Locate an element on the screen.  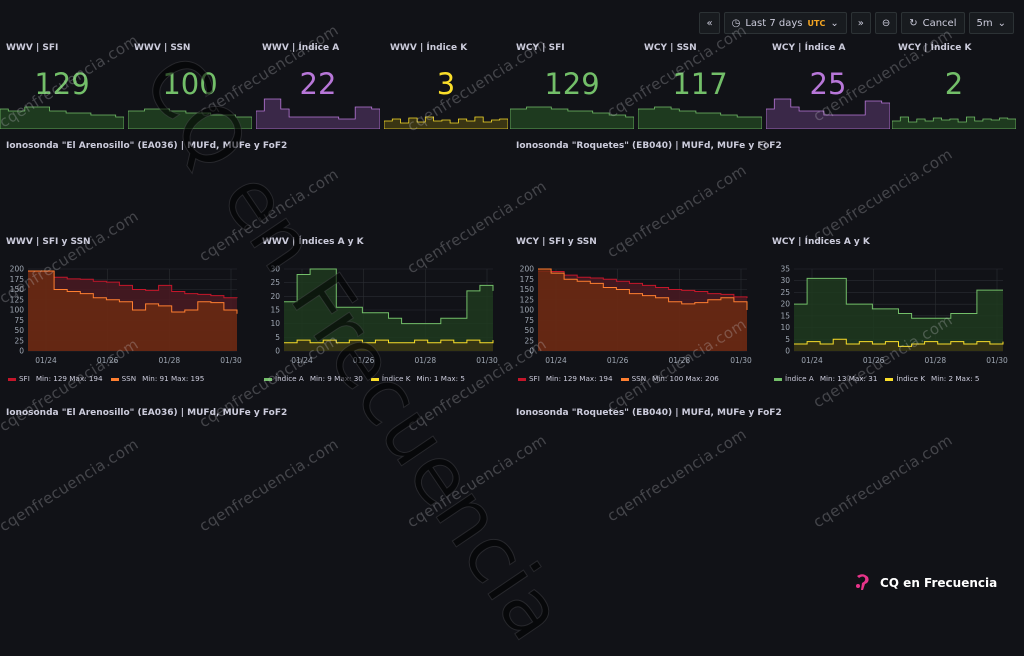
zoom-out-button: ⊖ is located at coordinates (886, 23).